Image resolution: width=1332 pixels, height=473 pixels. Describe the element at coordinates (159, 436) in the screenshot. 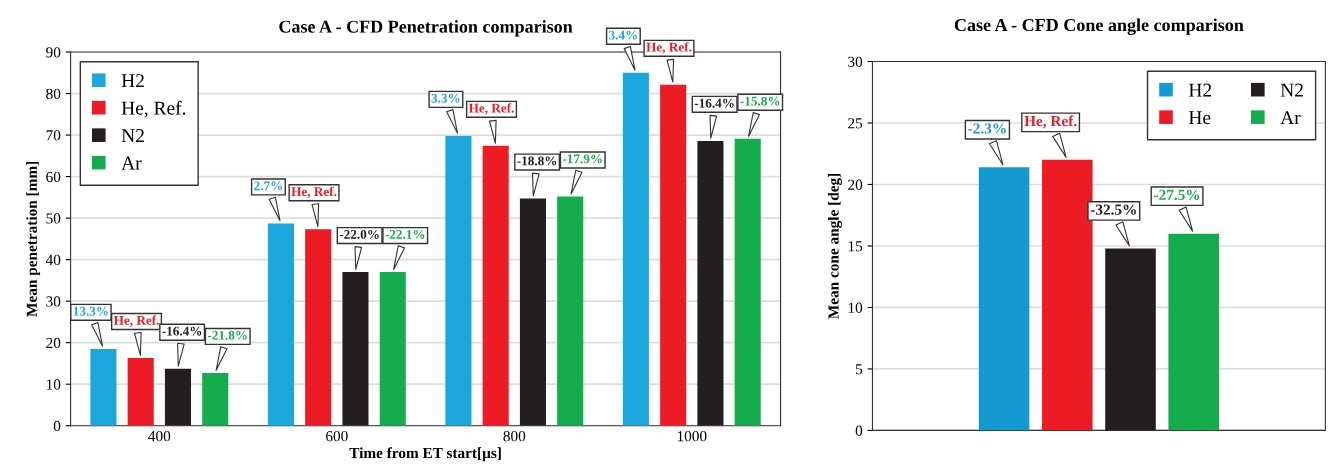

I see `x-tick-label: 400` at that location.